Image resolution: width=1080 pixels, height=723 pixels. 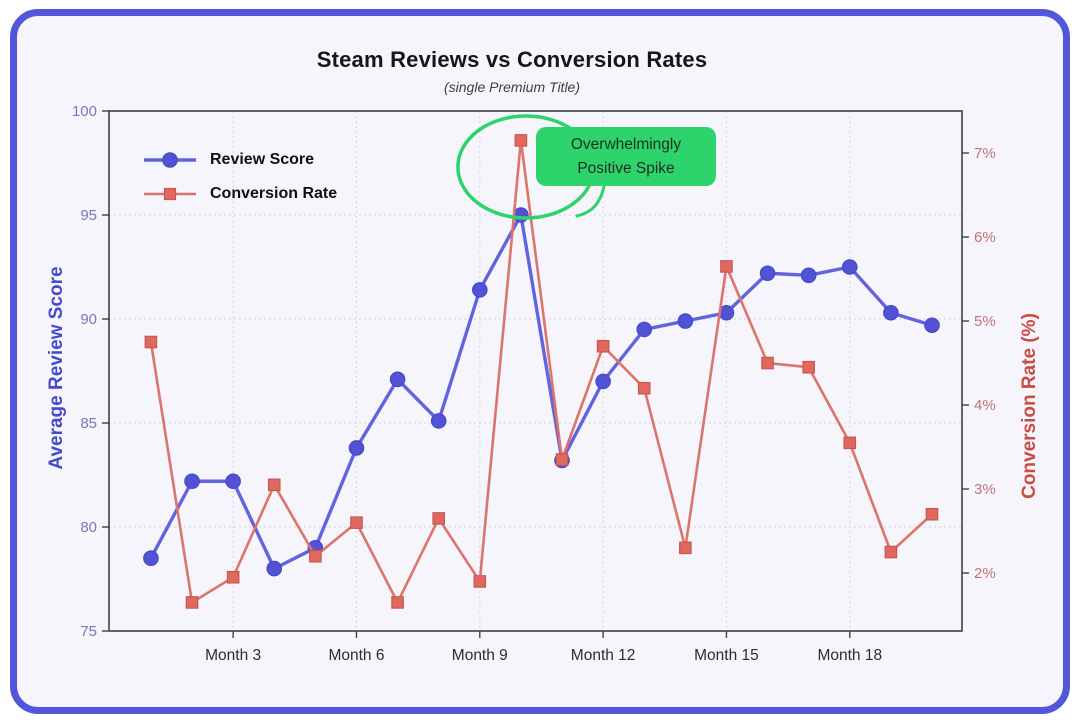 What do you see at coordinates (88, 527) in the screenshot?
I see `left-tick-label: 80` at bounding box center [88, 527].